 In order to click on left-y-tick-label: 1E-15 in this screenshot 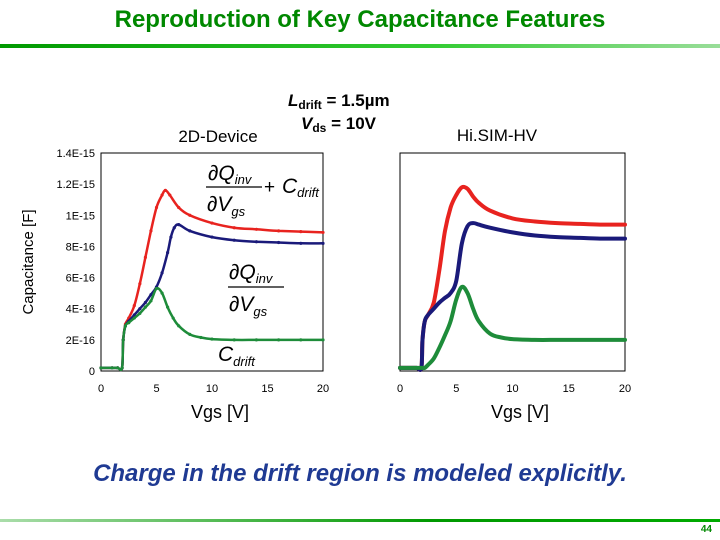, I will do `click(80, 216)`.